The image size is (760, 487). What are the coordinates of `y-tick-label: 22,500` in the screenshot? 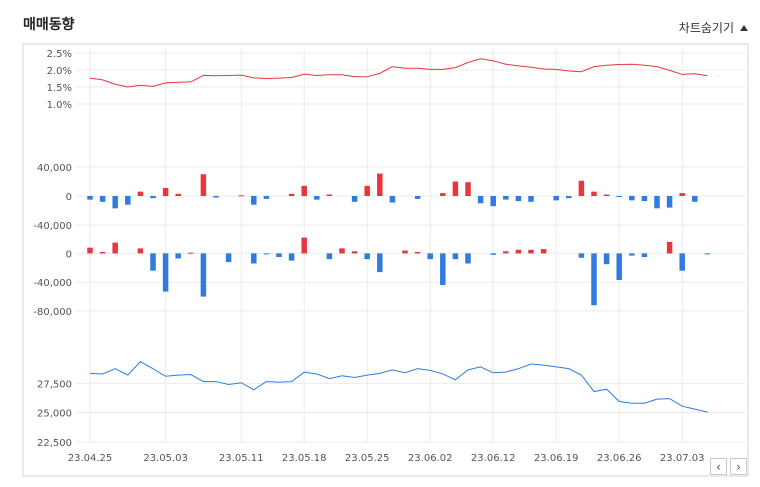 It's located at (54, 443).